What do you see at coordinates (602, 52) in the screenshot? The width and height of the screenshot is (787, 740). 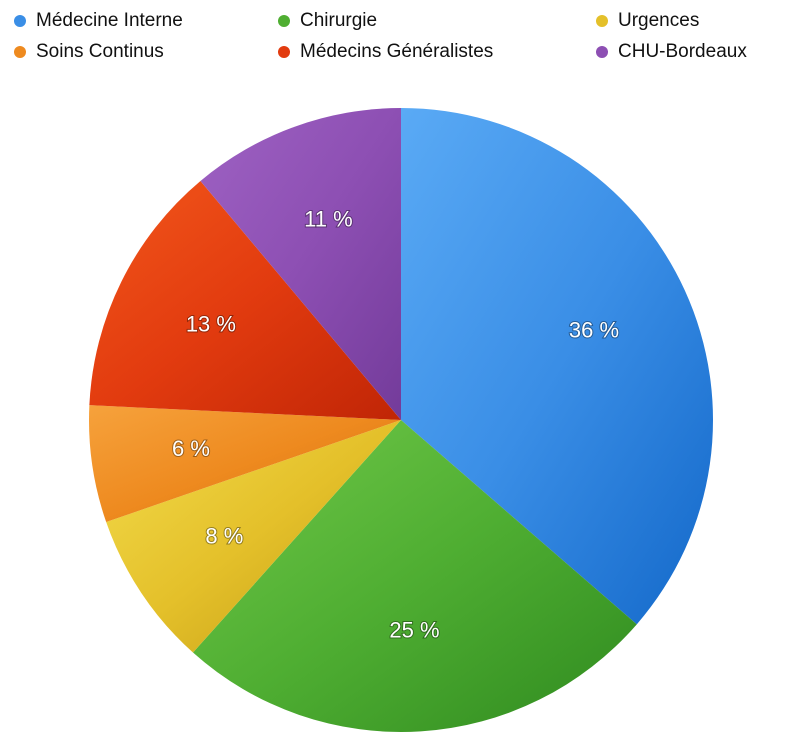 I see `legend-swatch-chu-bordeaux` at bounding box center [602, 52].